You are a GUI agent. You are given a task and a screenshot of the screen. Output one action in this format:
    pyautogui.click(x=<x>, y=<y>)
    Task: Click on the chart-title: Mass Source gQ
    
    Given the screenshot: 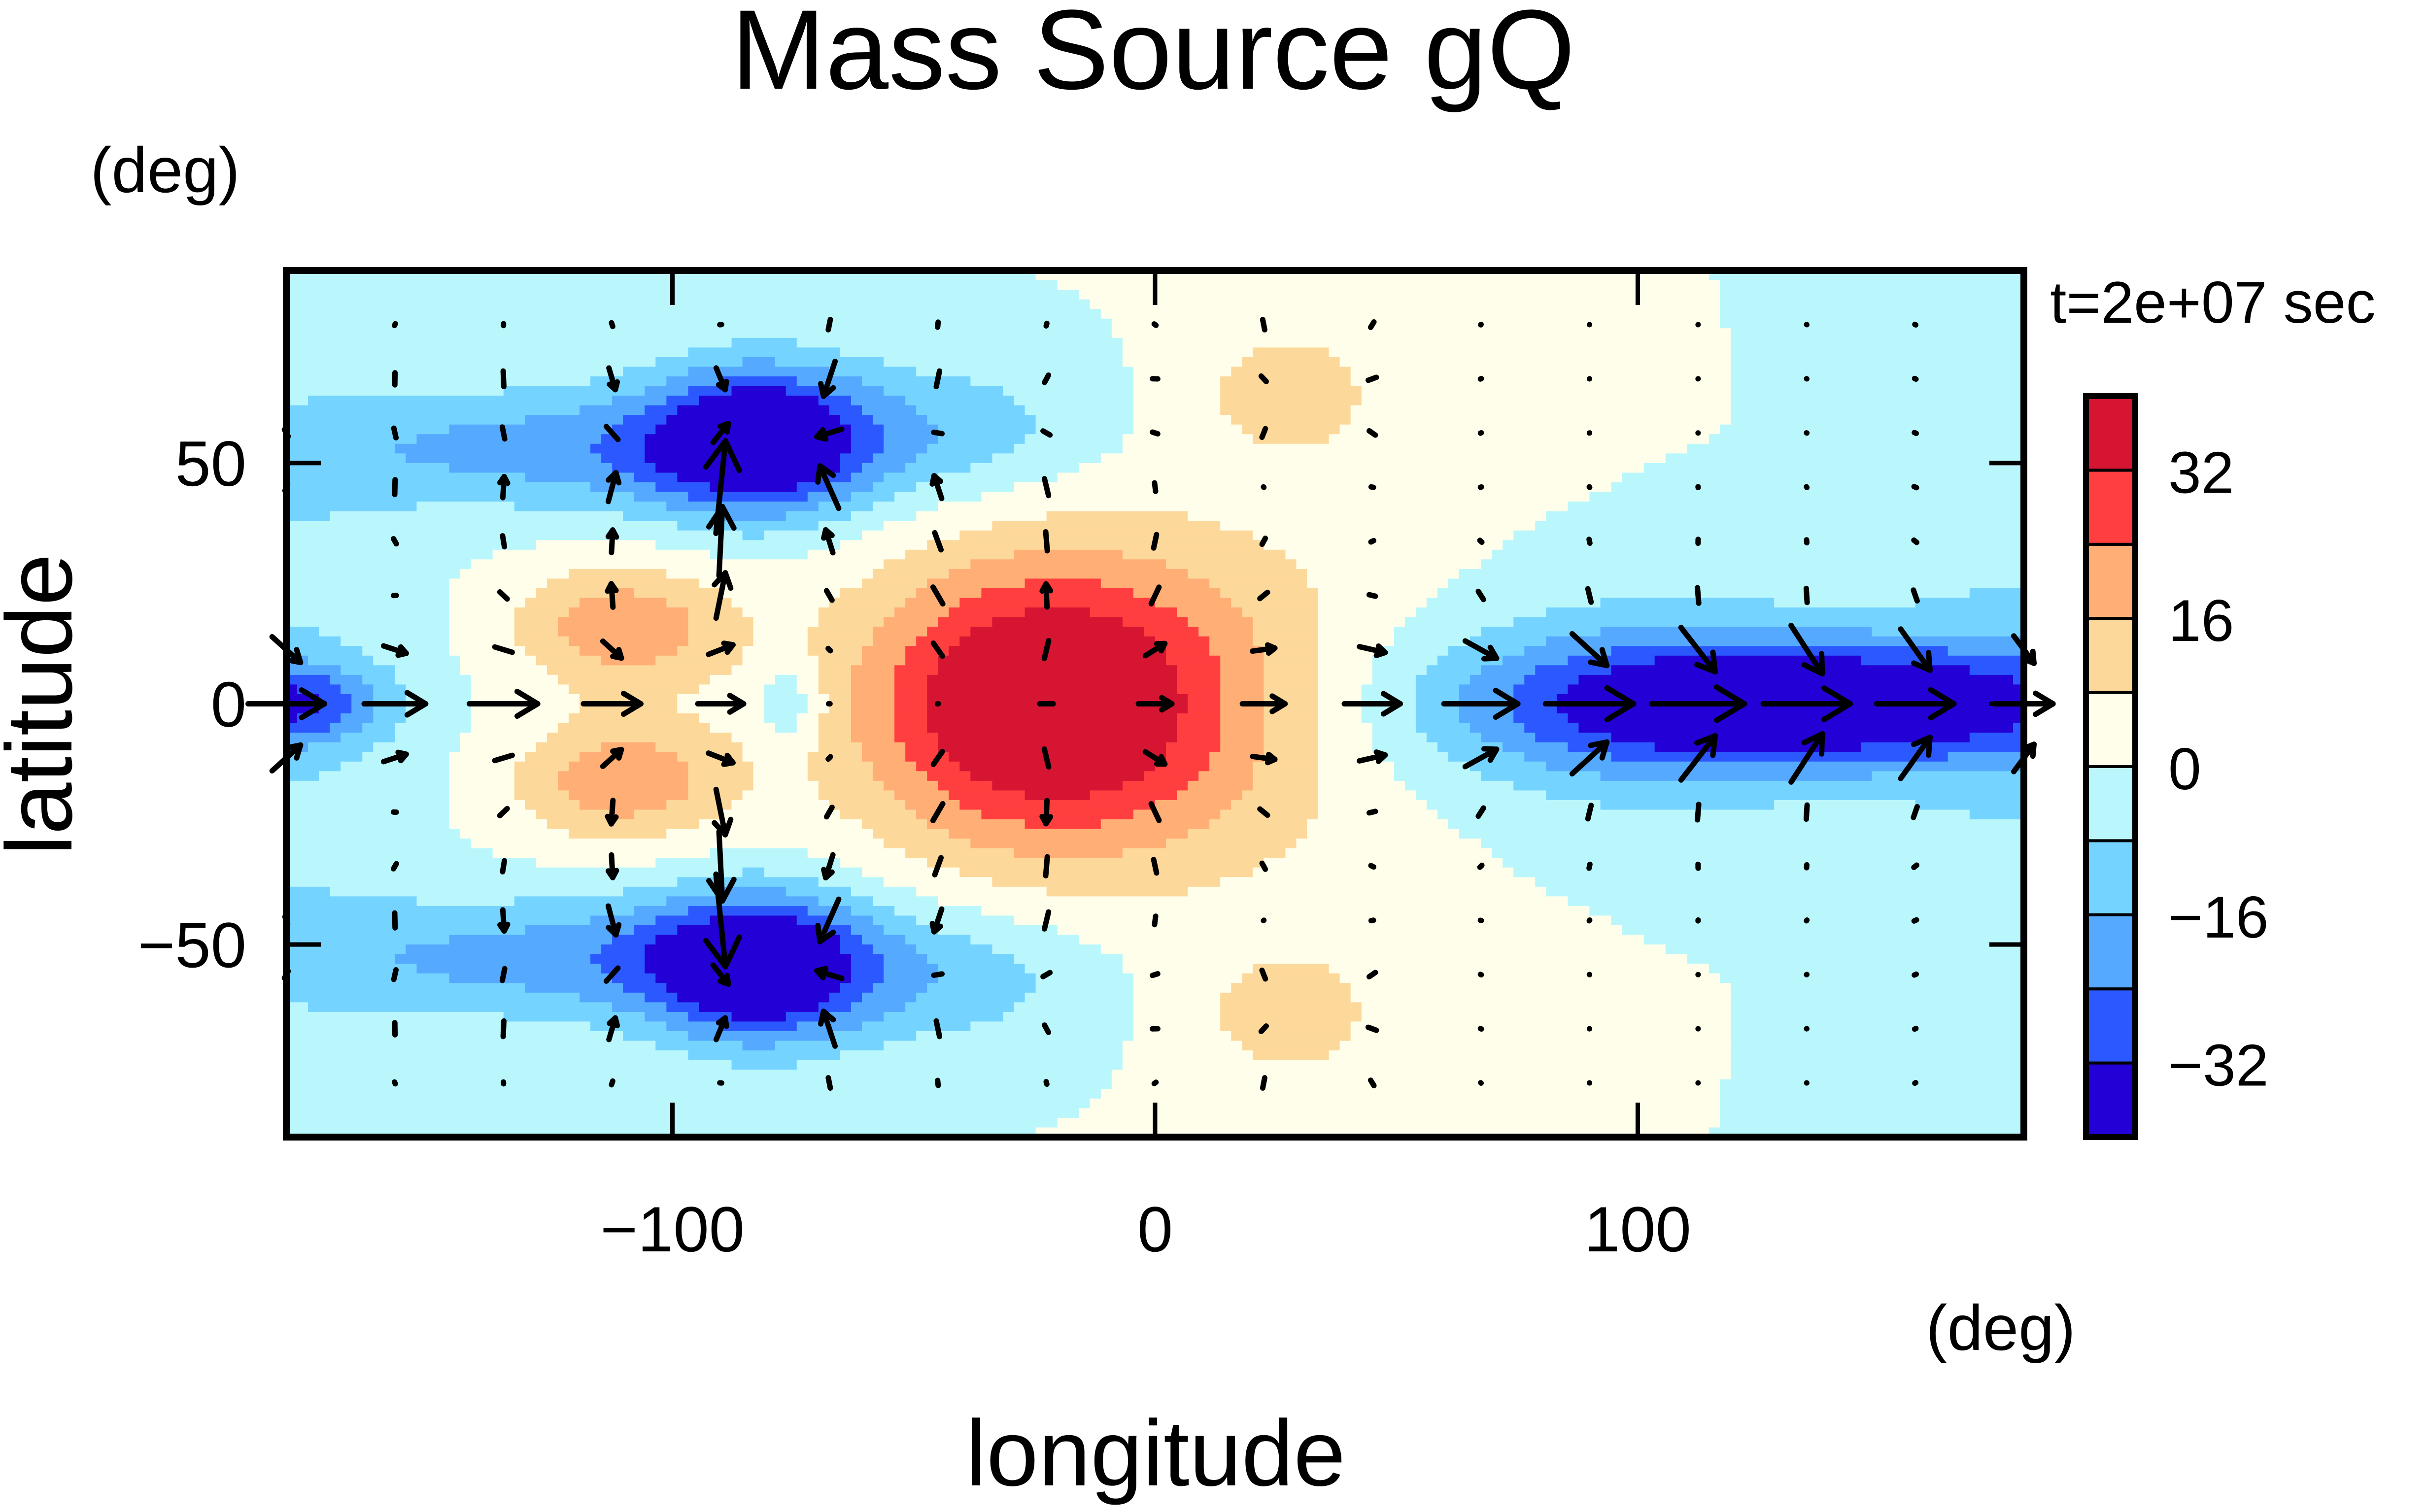 What is the action you would take?
    pyautogui.click(x=1153, y=56)
    